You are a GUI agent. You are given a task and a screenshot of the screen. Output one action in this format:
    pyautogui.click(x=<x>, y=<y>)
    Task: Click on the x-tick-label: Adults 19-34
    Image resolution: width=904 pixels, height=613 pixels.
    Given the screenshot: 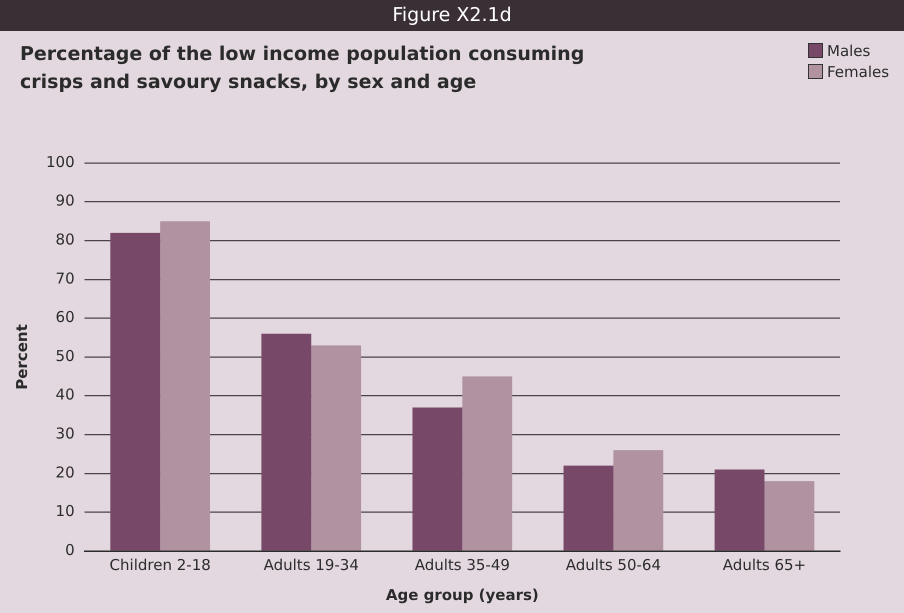 What is the action you would take?
    pyautogui.click(x=311, y=565)
    